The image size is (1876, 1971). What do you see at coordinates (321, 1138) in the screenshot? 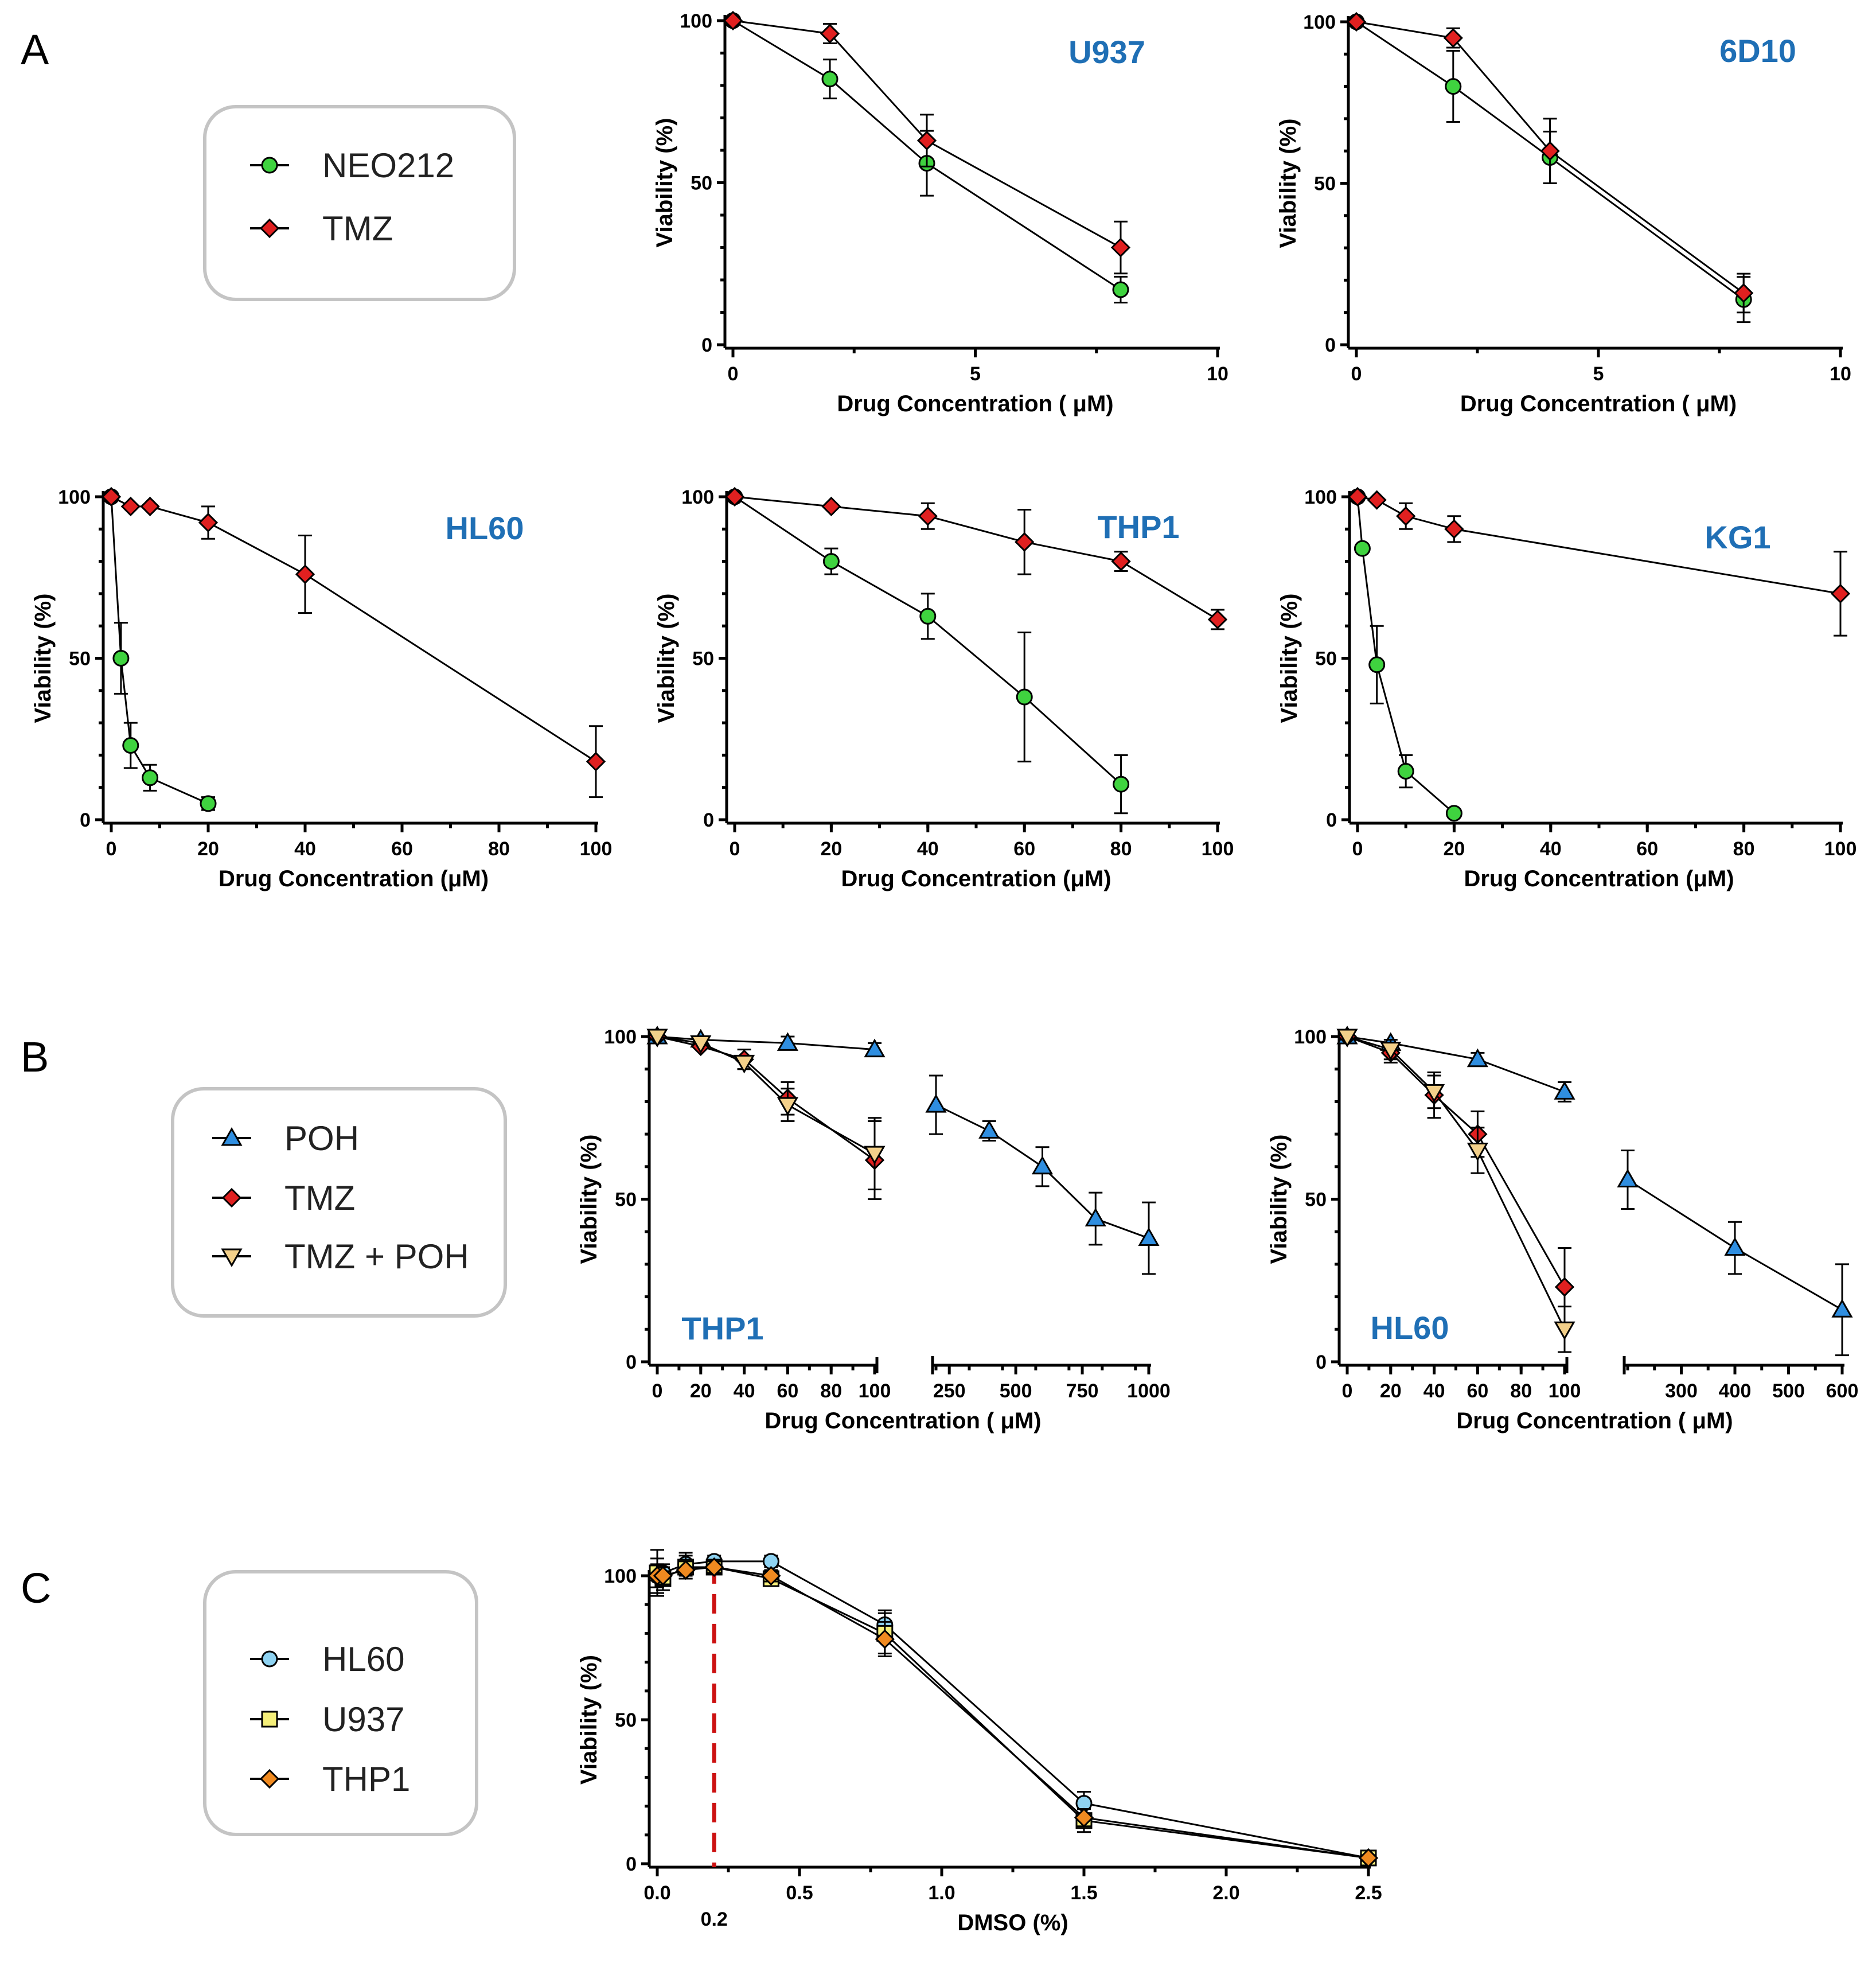
I see `legend-label-poh: POH` at bounding box center [321, 1138].